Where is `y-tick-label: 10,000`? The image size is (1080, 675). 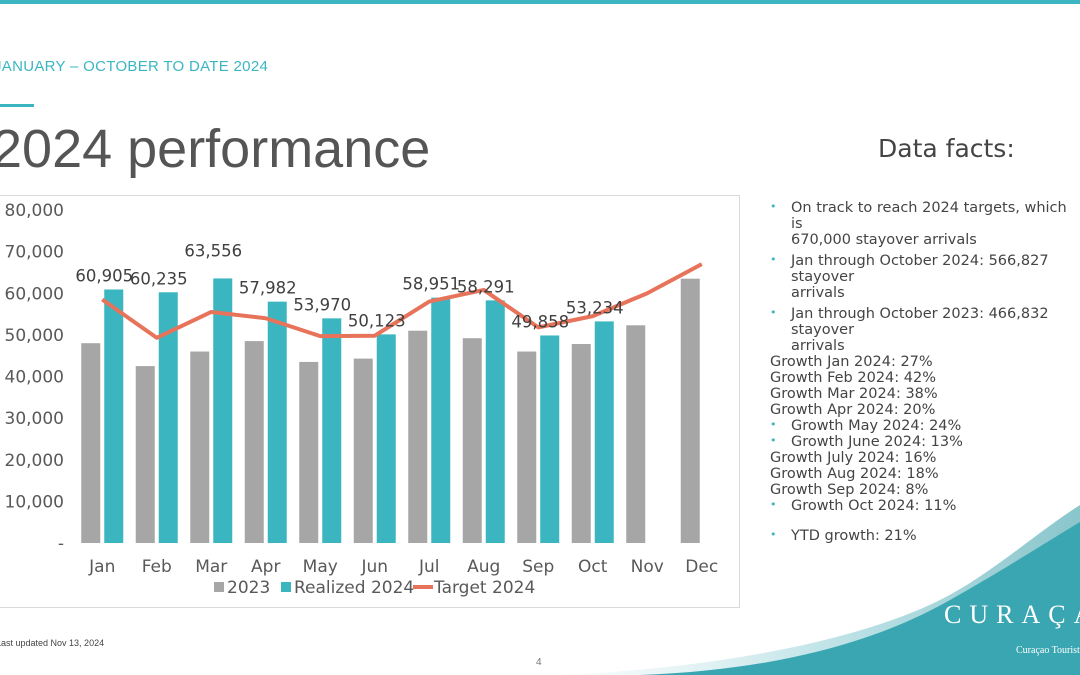 y-tick-label: 10,000 is located at coordinates (34, 502).